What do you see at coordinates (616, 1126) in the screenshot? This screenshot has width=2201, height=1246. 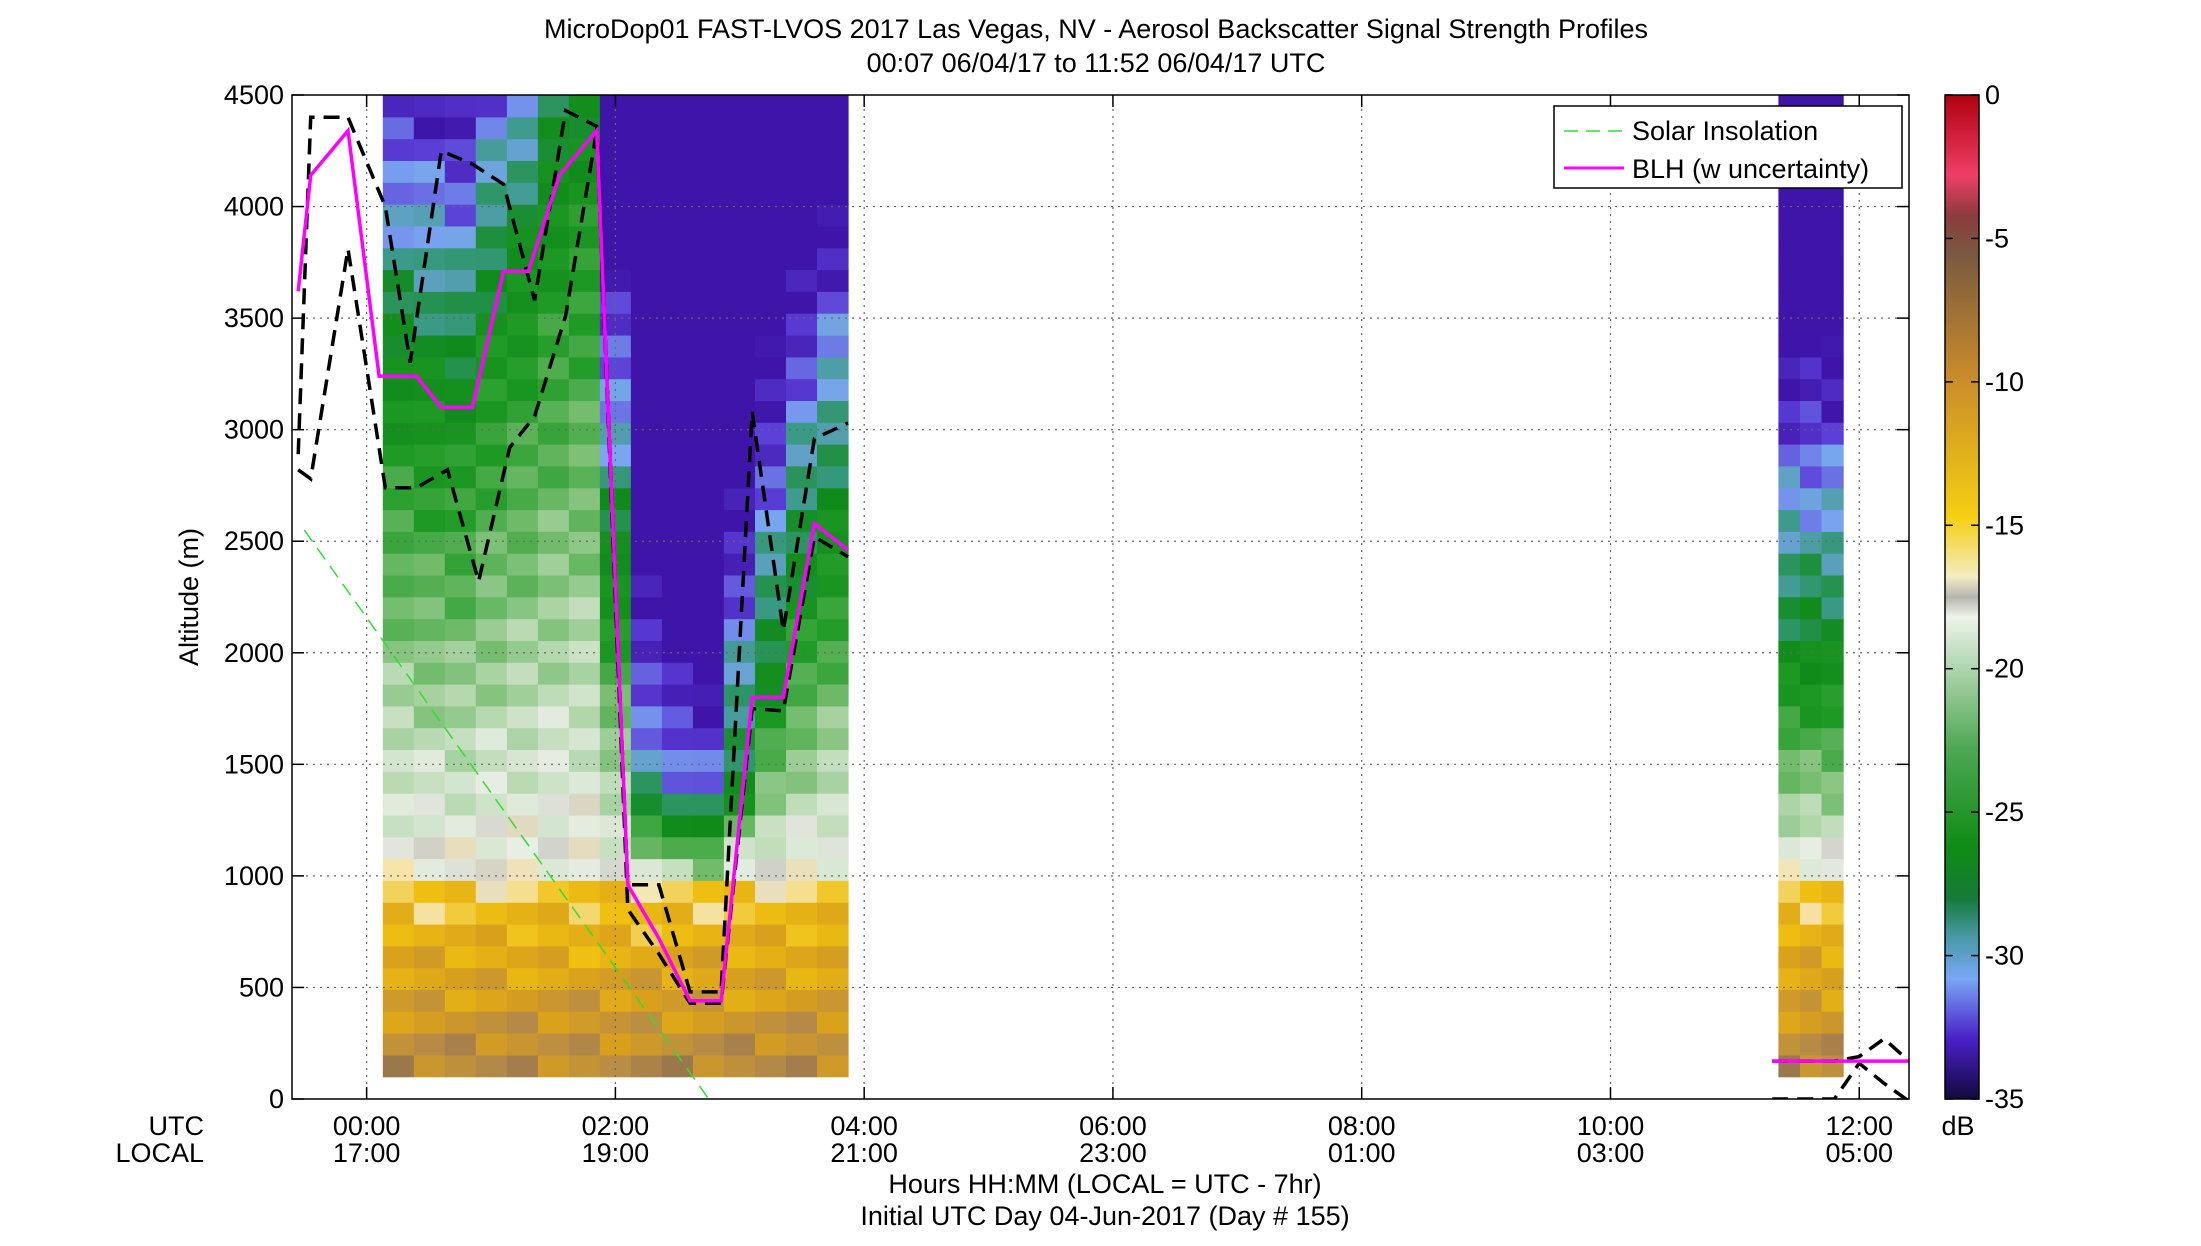 I see `x-tick-label-utc: 02:00` at bounding box center [616, 1126].